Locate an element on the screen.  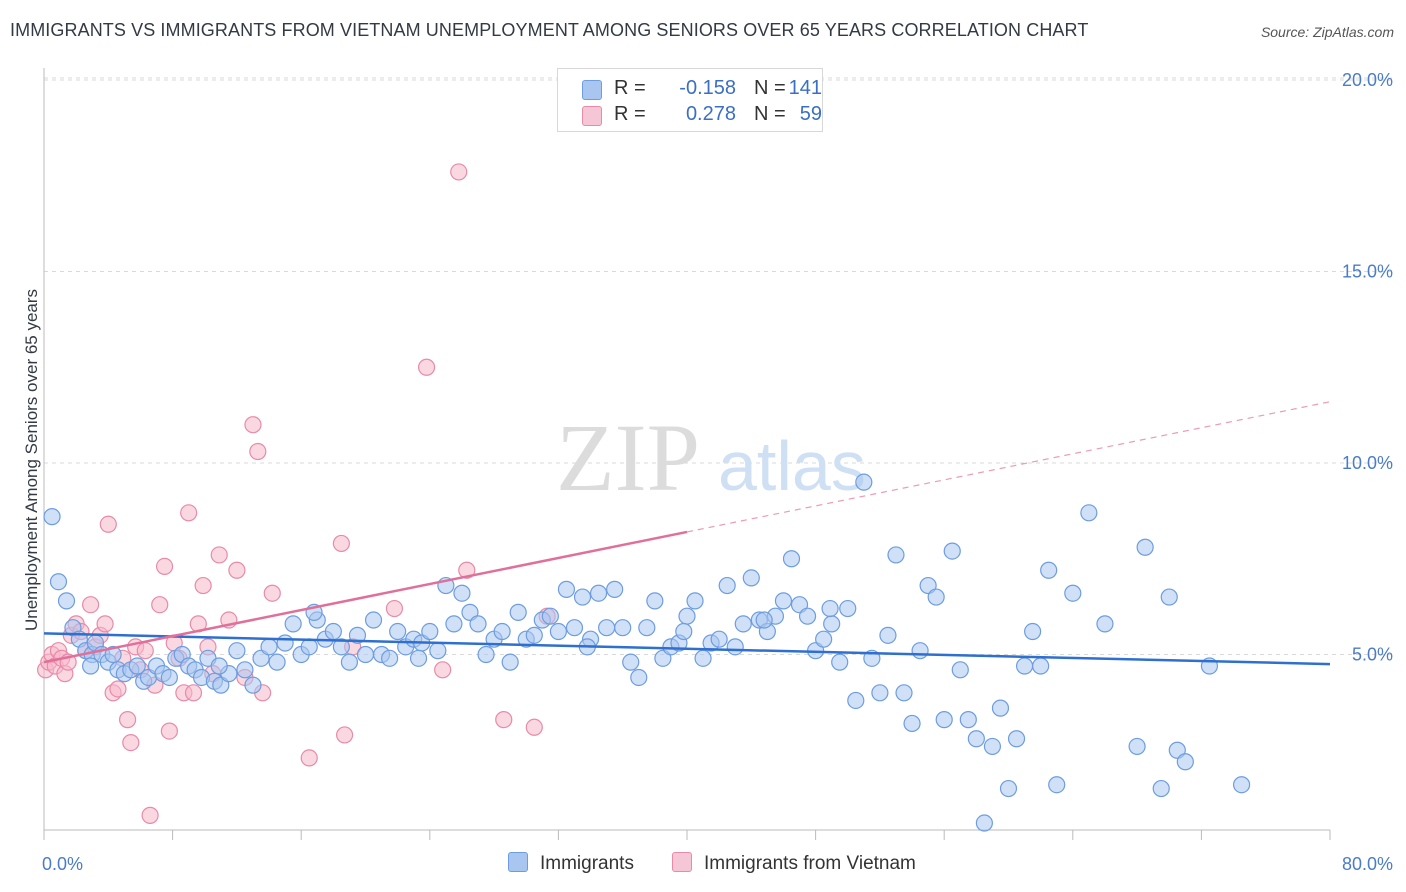
y-tick-label: 5.0% is located at coordinates (1372, 655).